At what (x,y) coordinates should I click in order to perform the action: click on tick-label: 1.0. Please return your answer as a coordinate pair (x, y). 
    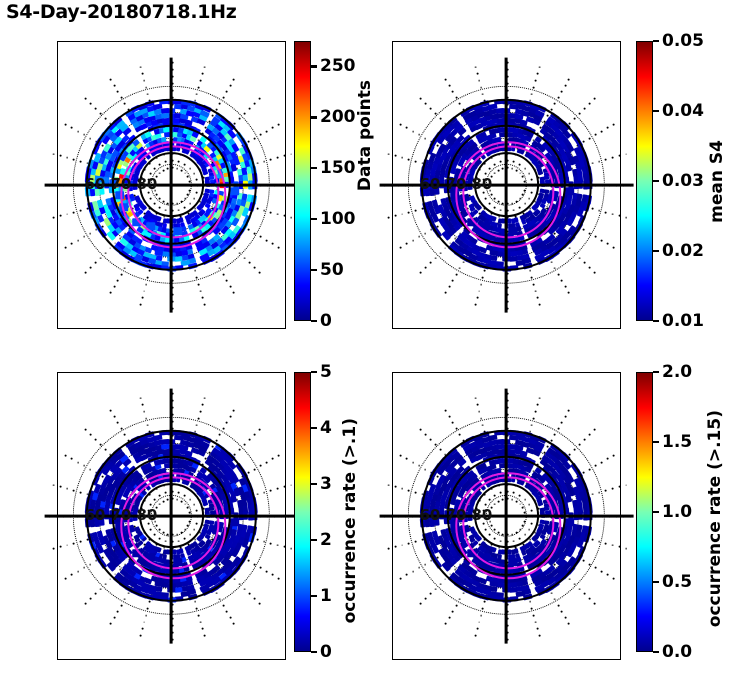
    Looking at the image, I should click on (677, 512).